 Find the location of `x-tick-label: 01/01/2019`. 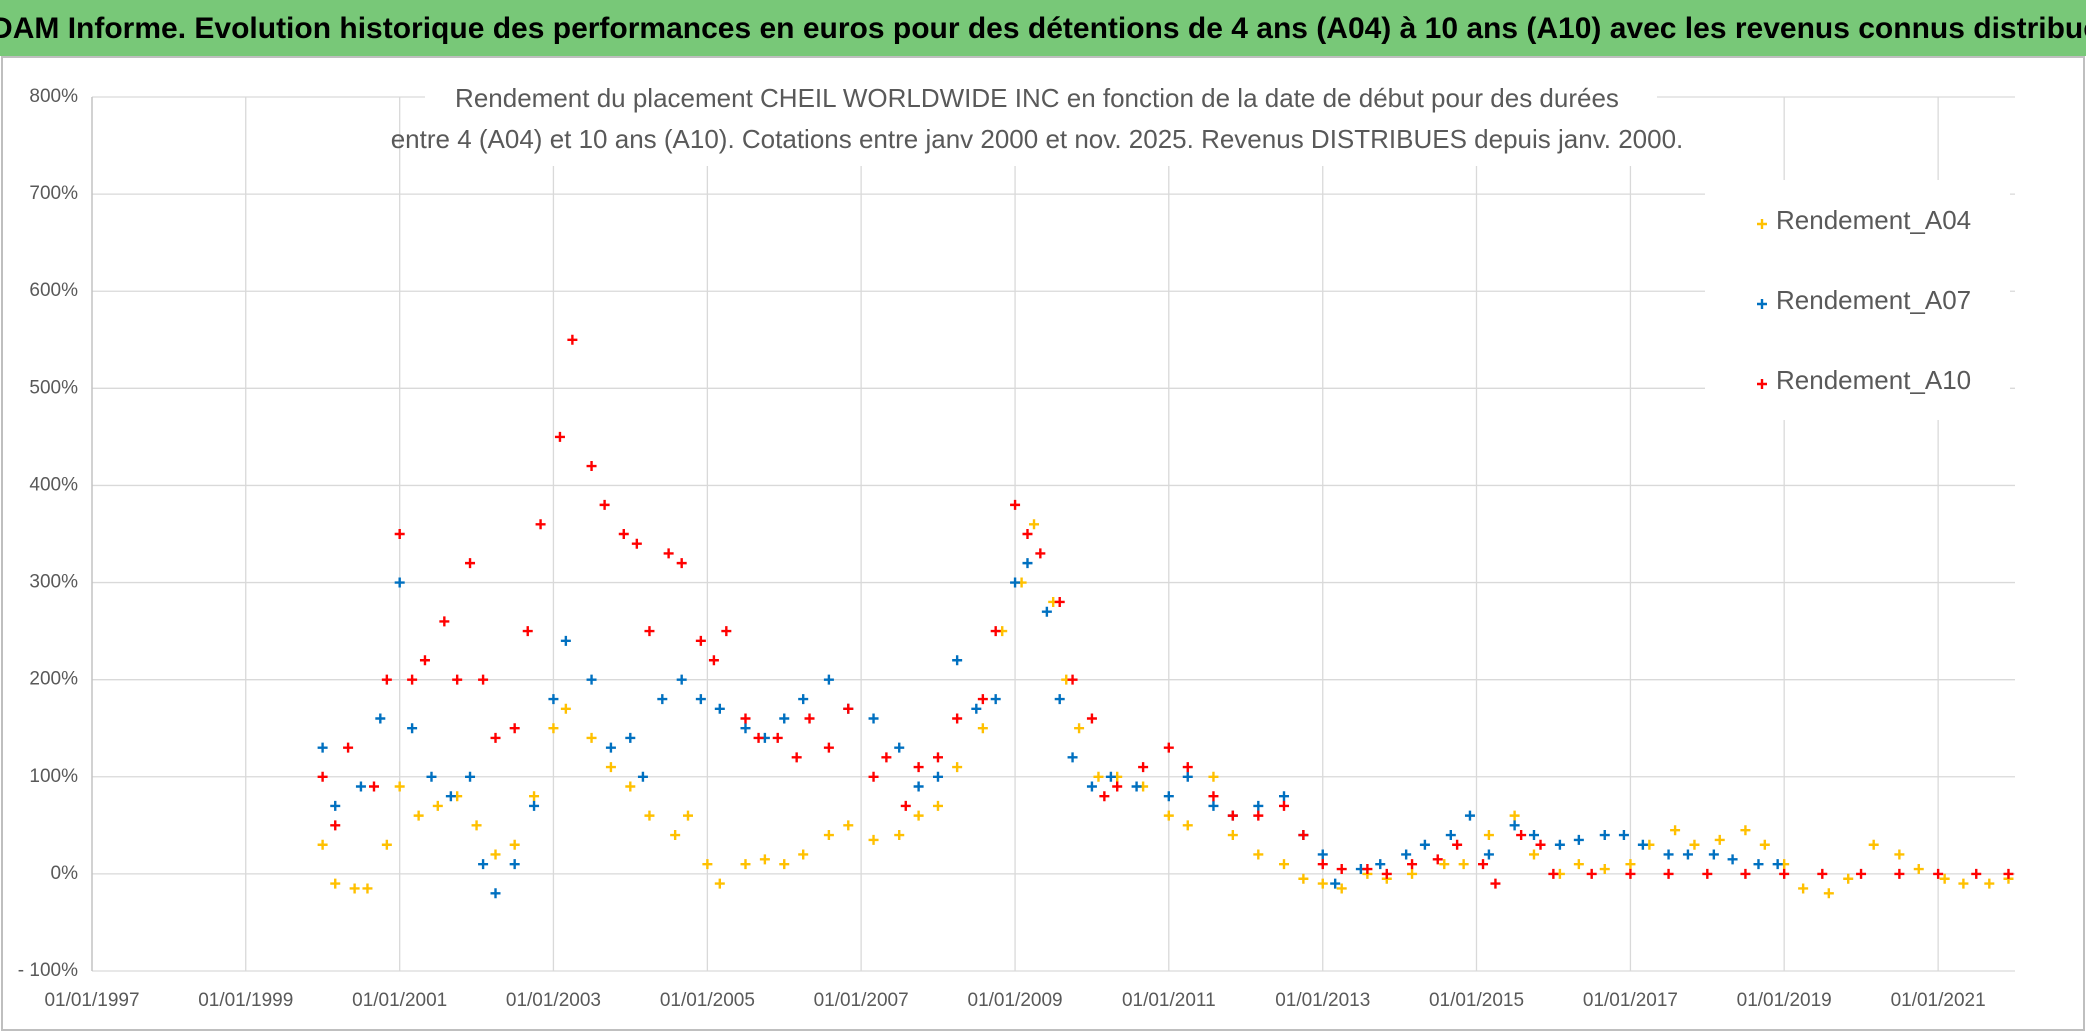

x-tick-label: 01/01/2019 is located at coordinates (1784, 1000).